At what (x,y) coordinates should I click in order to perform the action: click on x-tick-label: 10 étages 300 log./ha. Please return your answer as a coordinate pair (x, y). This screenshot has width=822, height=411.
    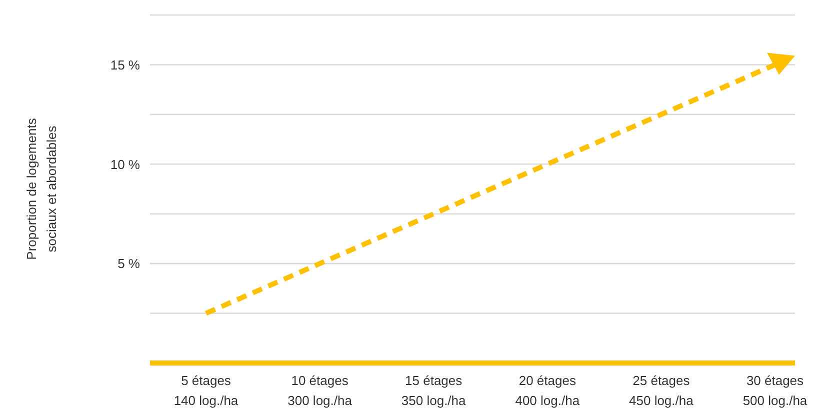
    Looking at the image, I should click on (320, 390).